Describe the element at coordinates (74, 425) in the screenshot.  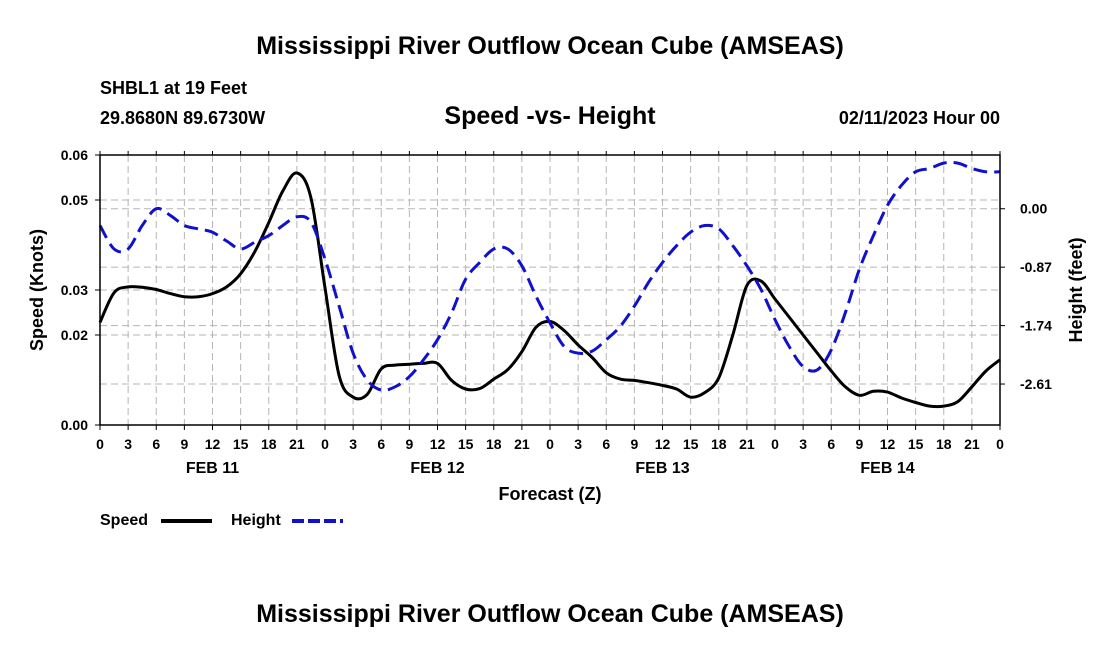
I see `y-tick-label: 0.00` at that location.